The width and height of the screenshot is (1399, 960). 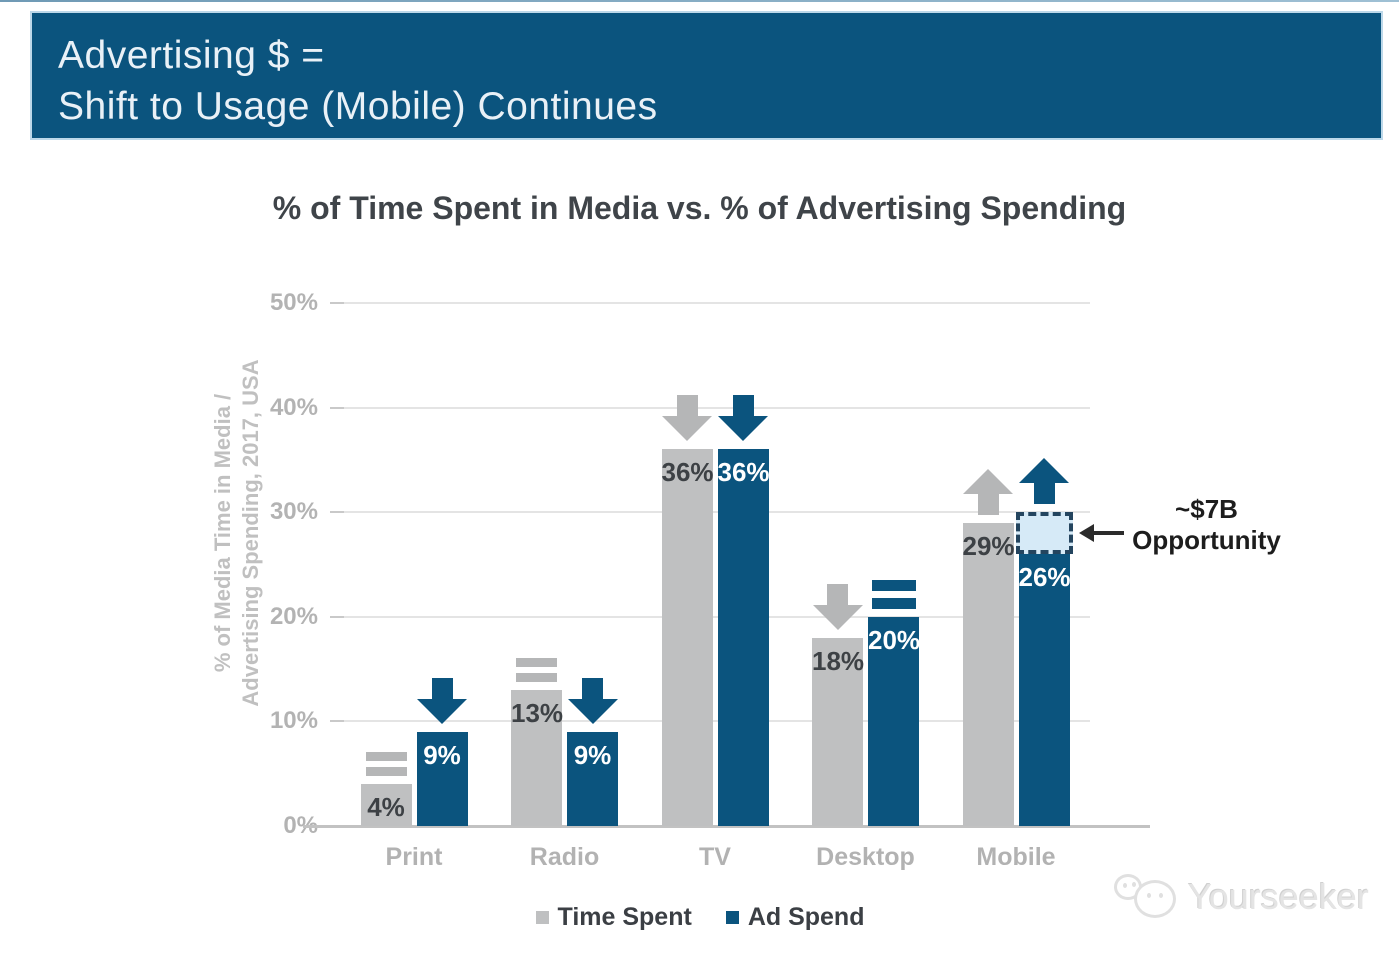 What do you see at coordinates (988, 545) in the screenshot?
I see `value-label-time-spent-mobile: 29%` at bounding box center [988, 545].